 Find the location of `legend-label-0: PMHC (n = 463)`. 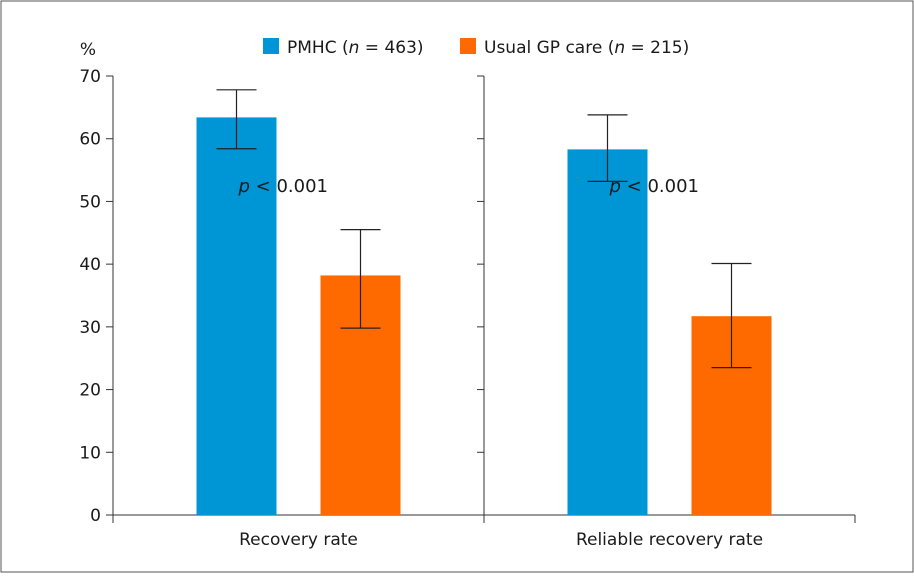

legend-label-0: PMHC (n = 463) is located at coordinates (355, 48).